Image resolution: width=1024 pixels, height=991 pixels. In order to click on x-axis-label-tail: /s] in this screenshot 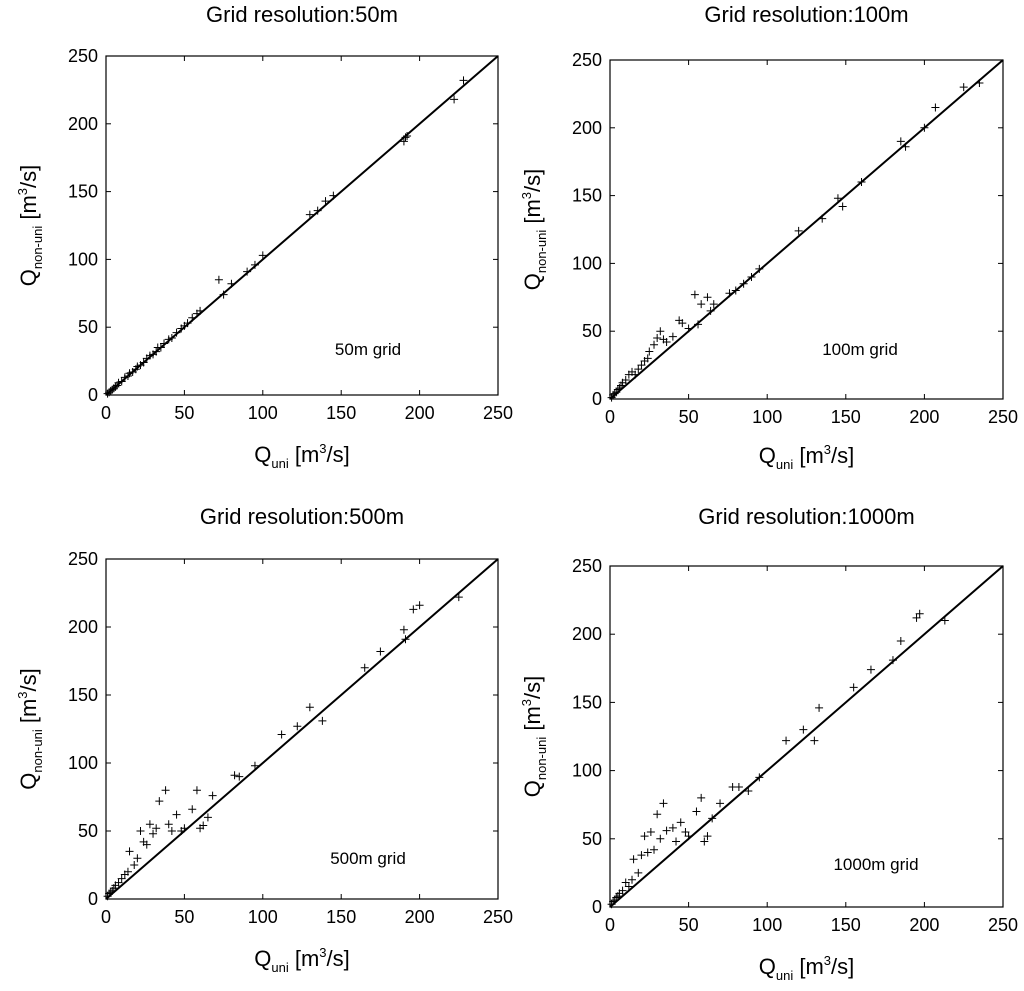, I will do `click(338, 958)`.